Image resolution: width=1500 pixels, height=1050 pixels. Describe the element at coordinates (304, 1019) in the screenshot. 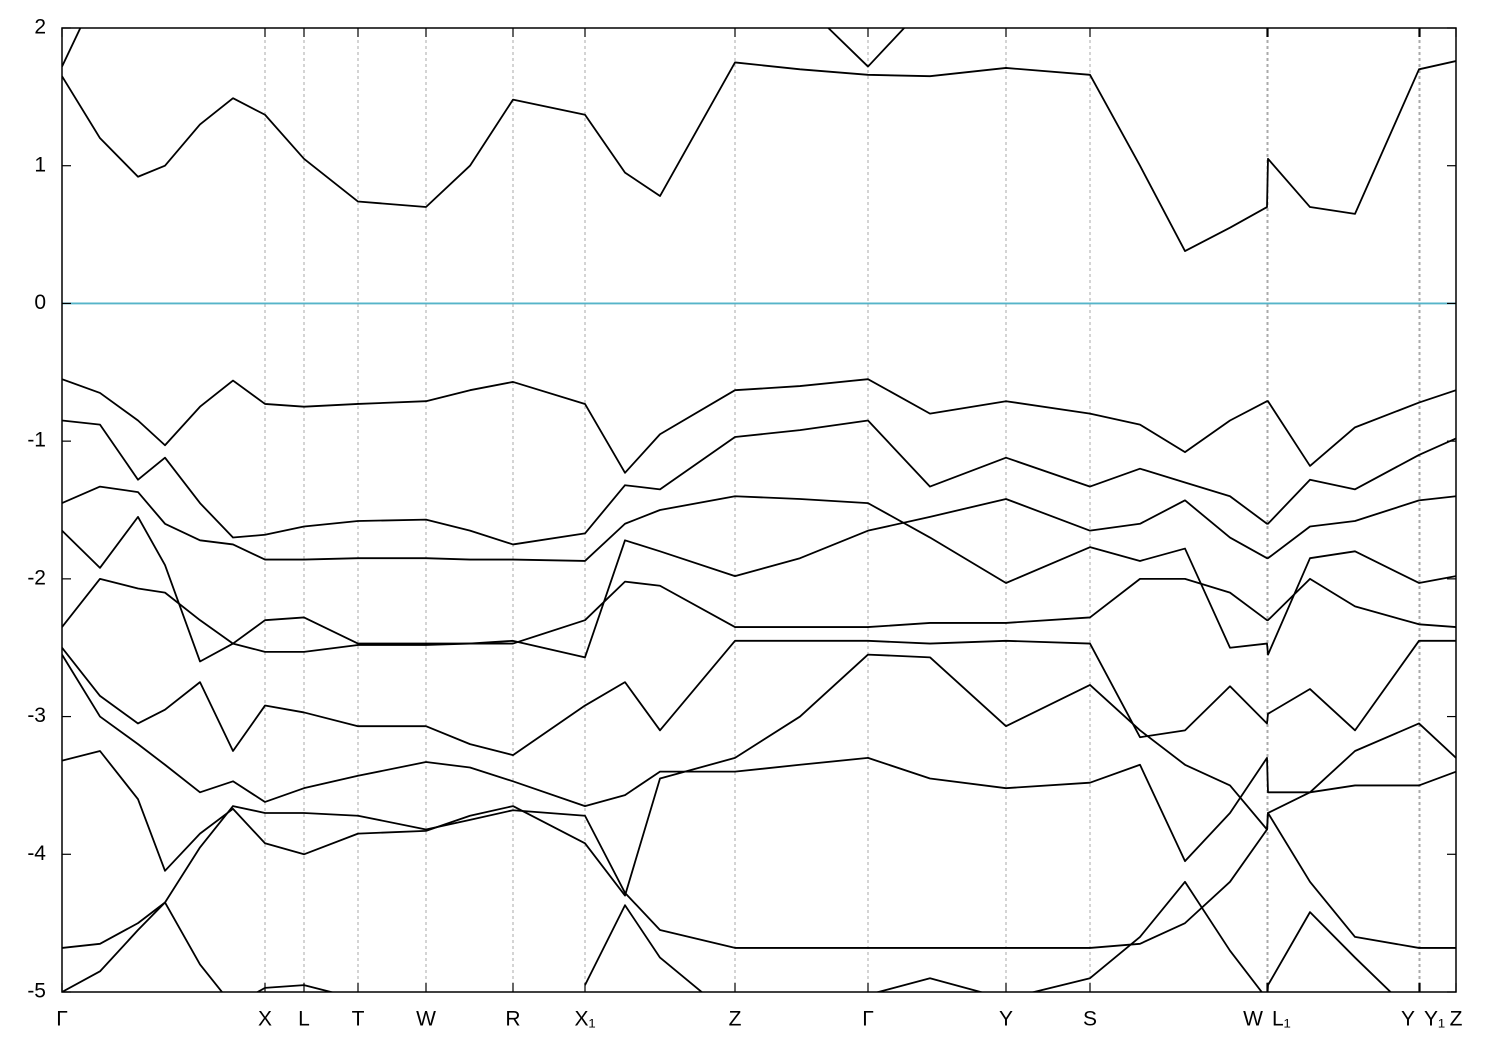

I see `x-tick-label: L` at that location.